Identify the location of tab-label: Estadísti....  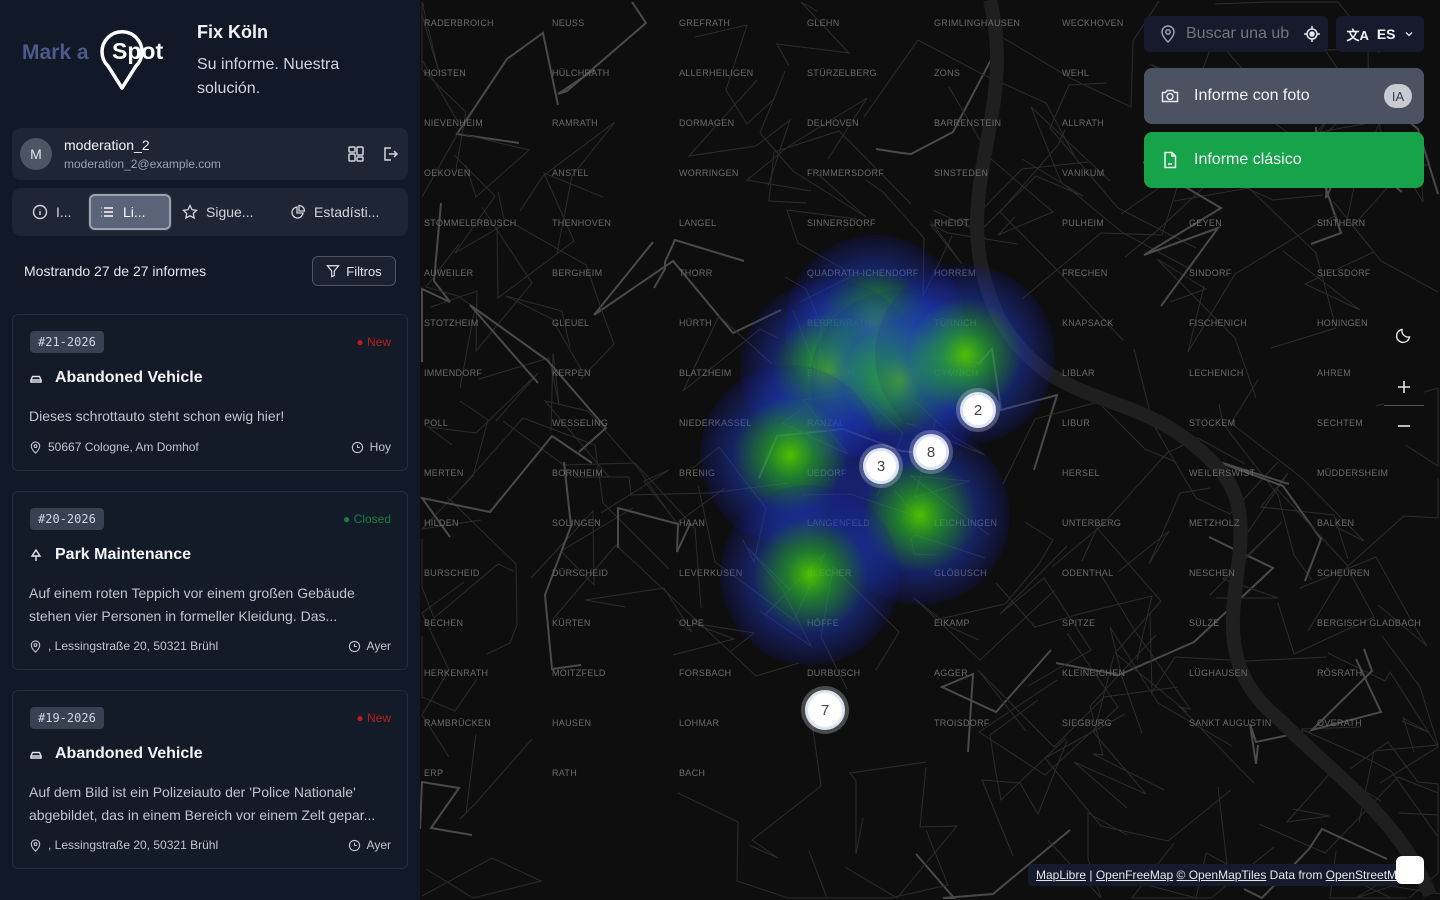
(347, 212).